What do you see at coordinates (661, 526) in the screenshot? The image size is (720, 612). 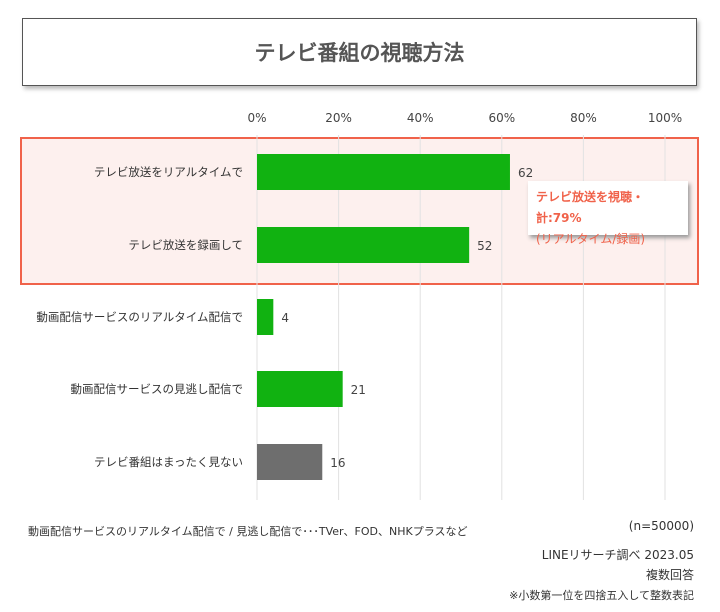 I see `sample-size: (n=50000)` at bounding box center [661, 526].